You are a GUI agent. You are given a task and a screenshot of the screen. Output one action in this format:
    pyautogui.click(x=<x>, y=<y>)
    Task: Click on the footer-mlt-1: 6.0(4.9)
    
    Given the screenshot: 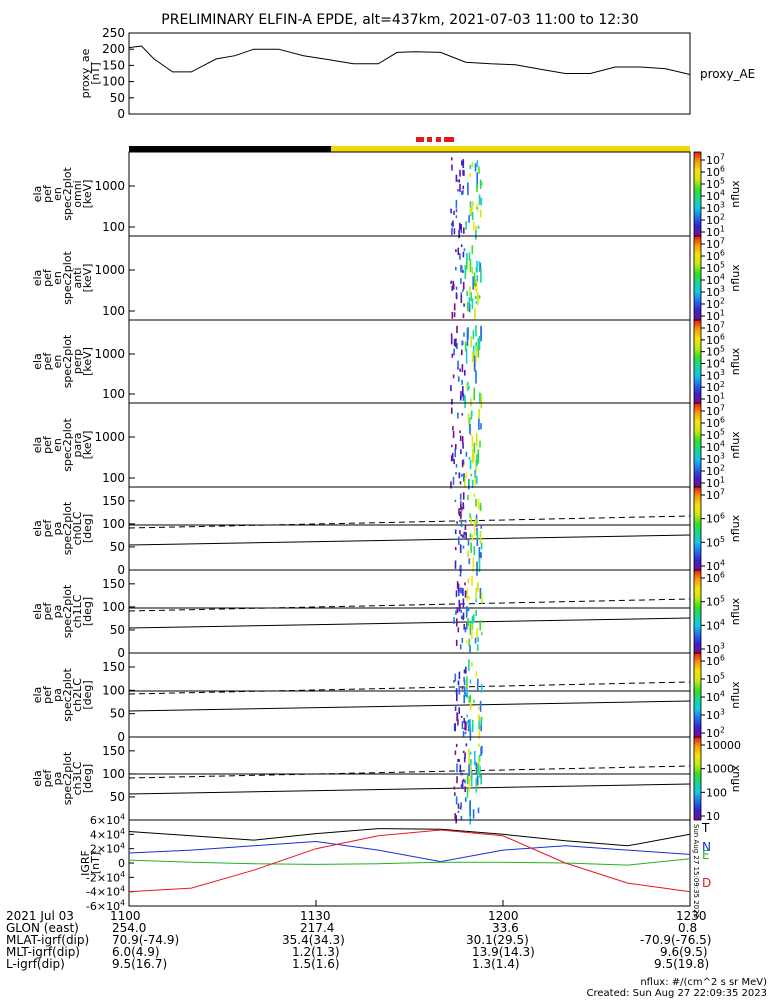 What is the action you would take?
    pyautogui.click(x=136, y=952)
    